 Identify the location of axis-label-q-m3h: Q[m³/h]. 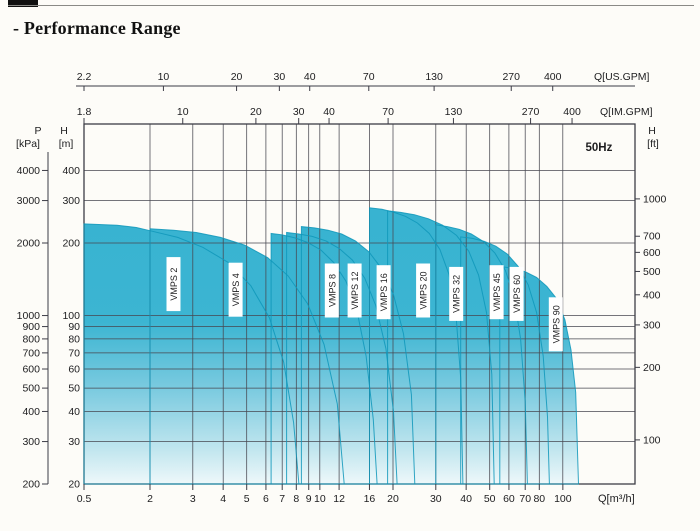
(616, 499).